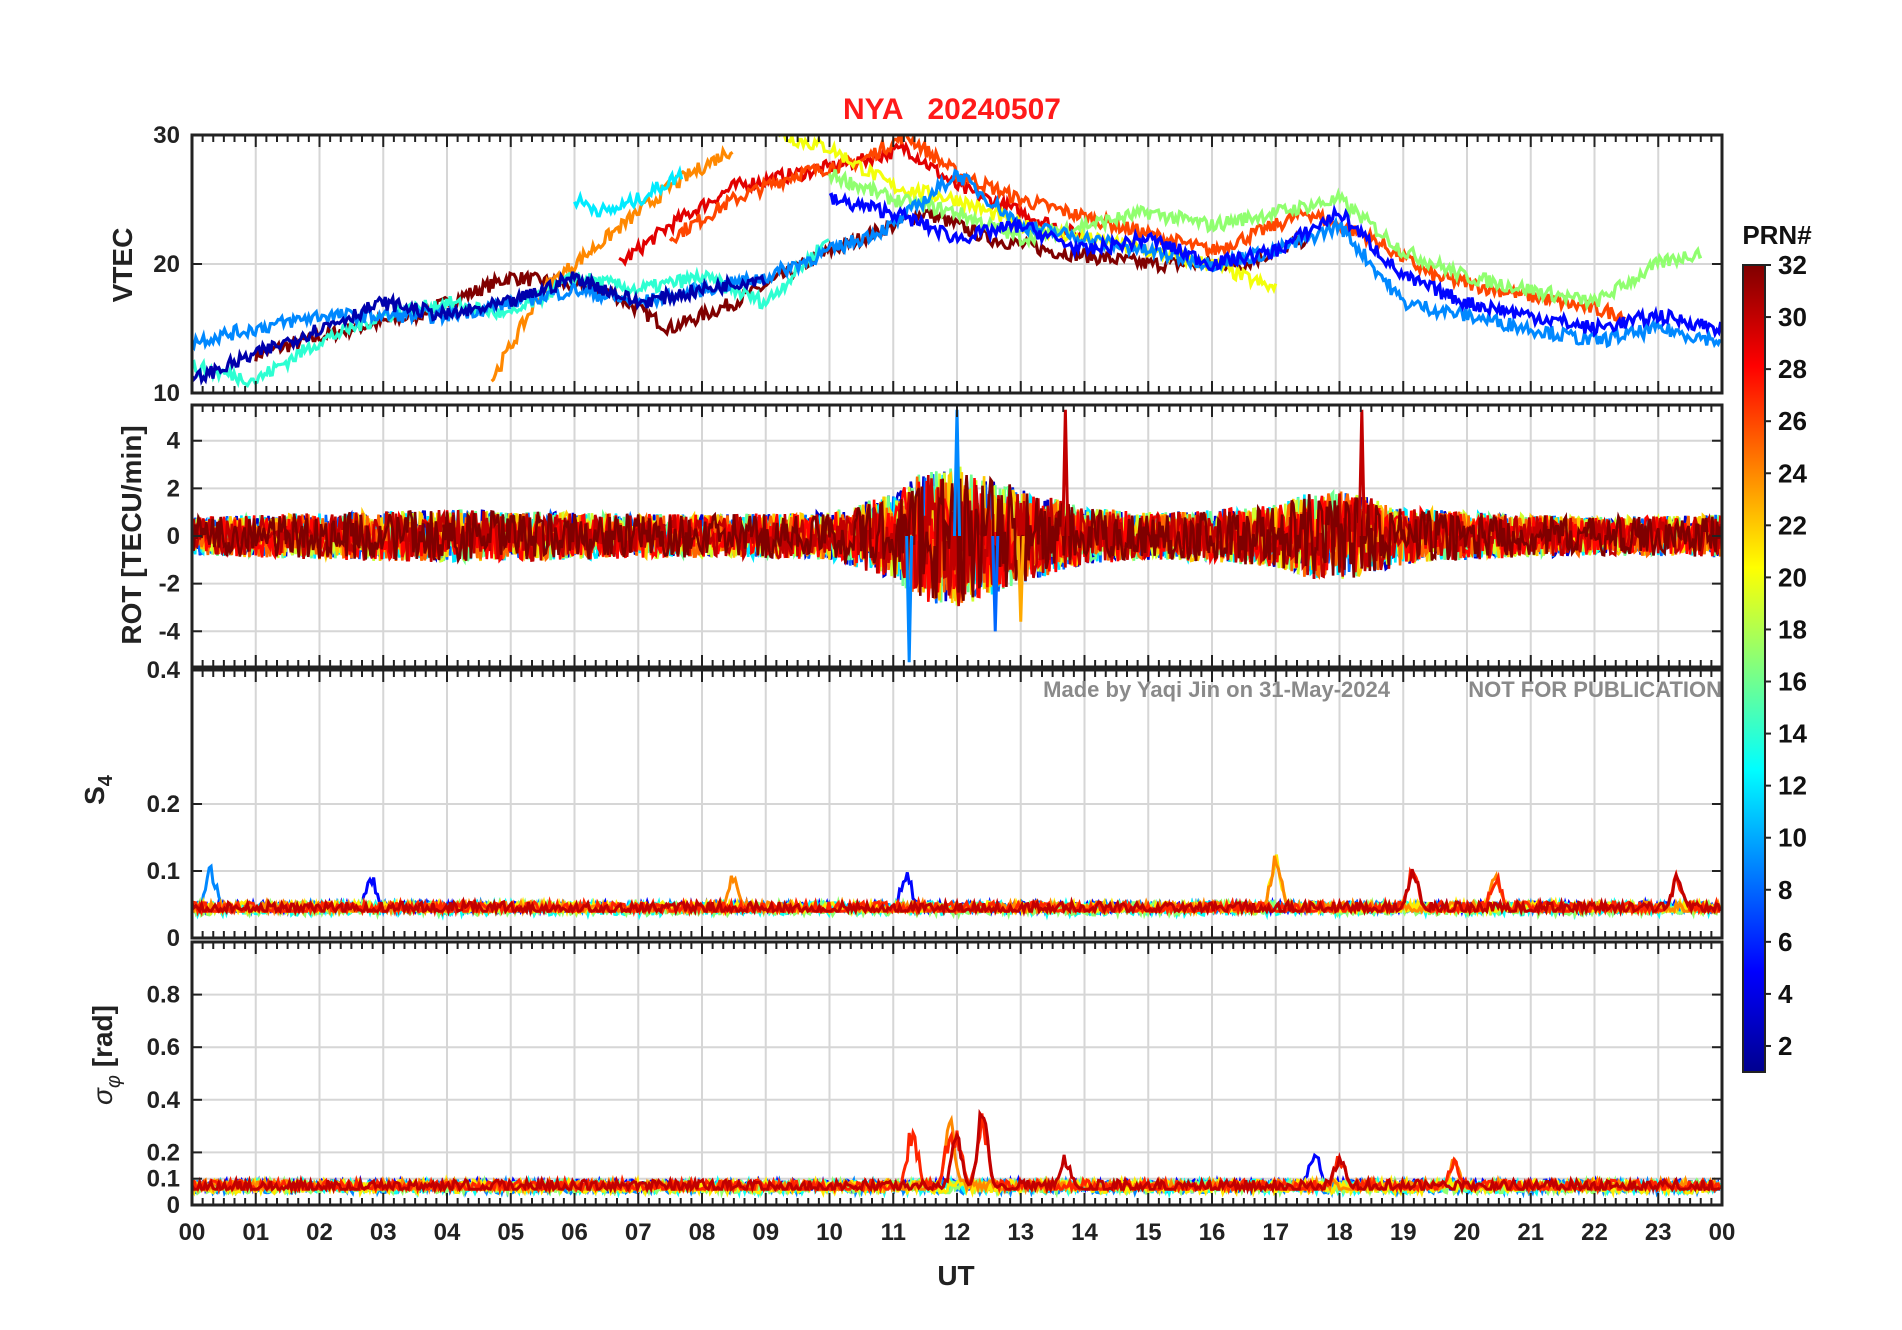 The width and height of the screenshot is (1902, 1330). Describe the element at coordinates (174, 441) in the screenshot. I see `rot-ytick-label: 4` at that location.